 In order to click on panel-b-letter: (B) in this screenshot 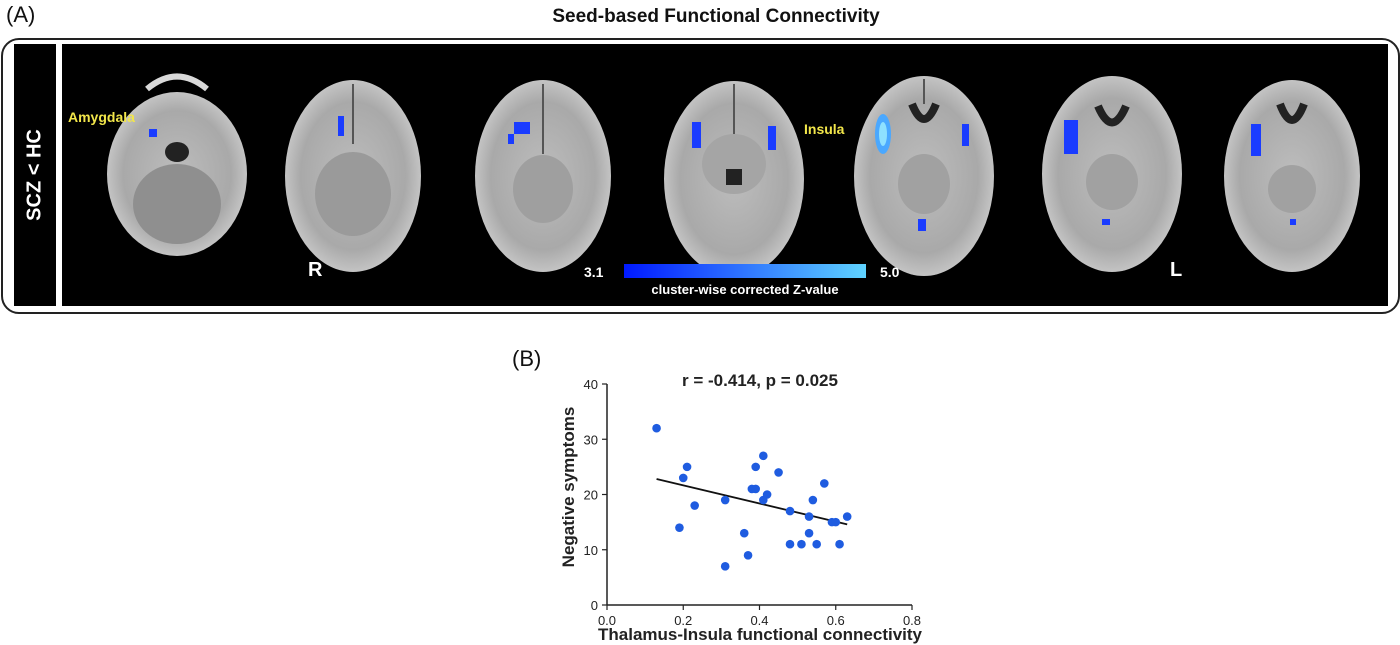, I will do `click(527, 358)`.